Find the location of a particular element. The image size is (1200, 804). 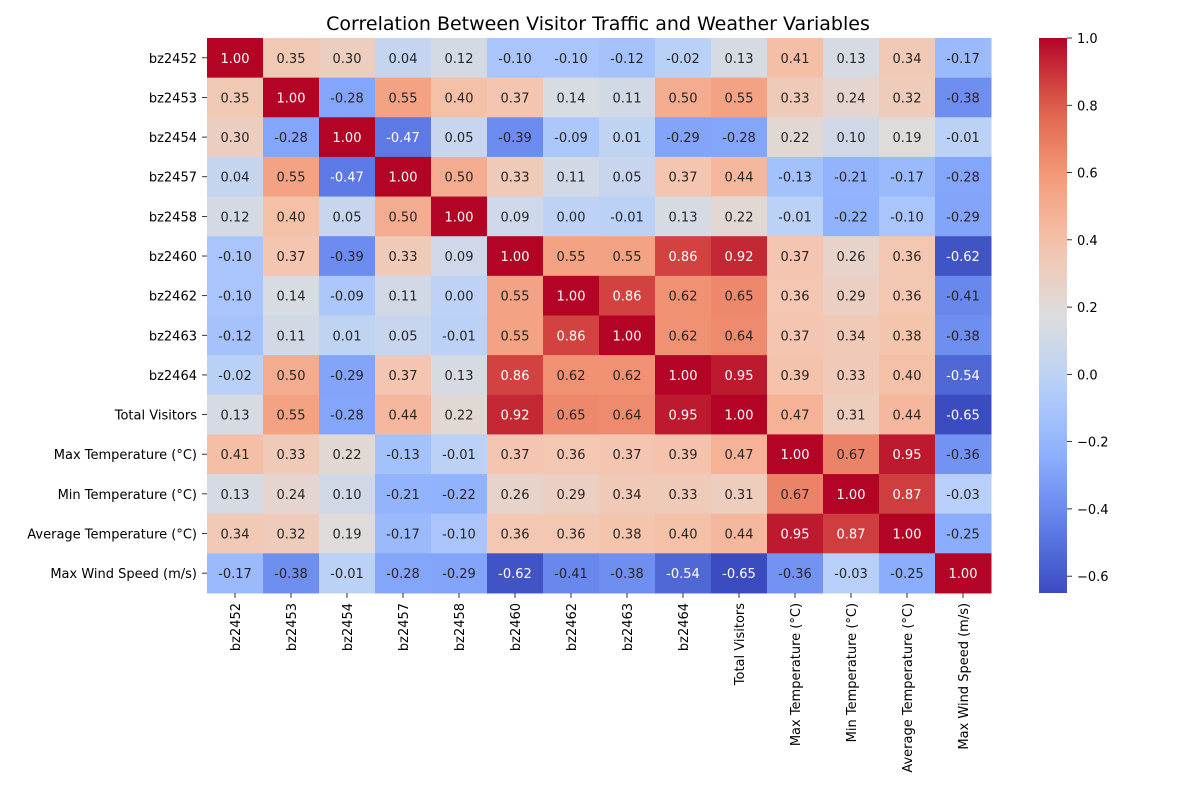

cell-value-label: -0.54 is located at coordinates (963, 376).